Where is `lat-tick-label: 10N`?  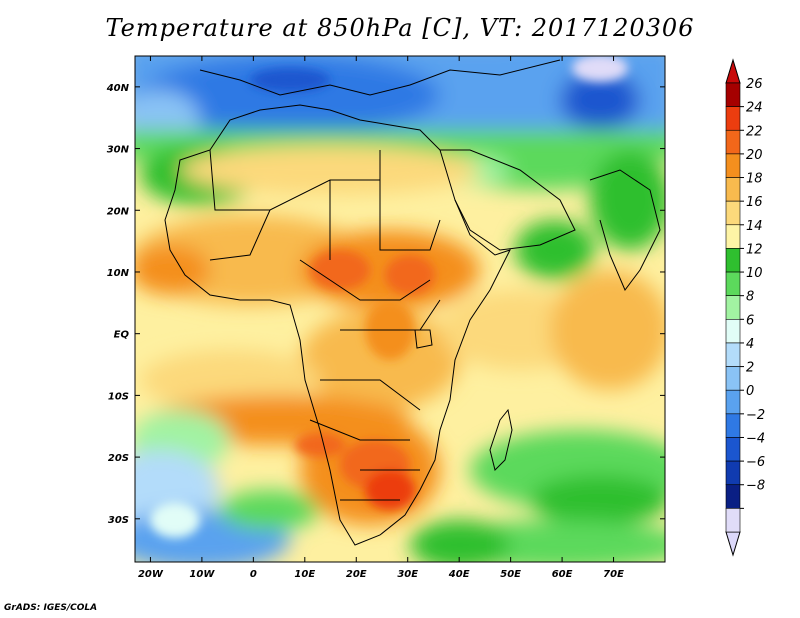
lat-tick-label: 10N is located at coordinates (118, 273).